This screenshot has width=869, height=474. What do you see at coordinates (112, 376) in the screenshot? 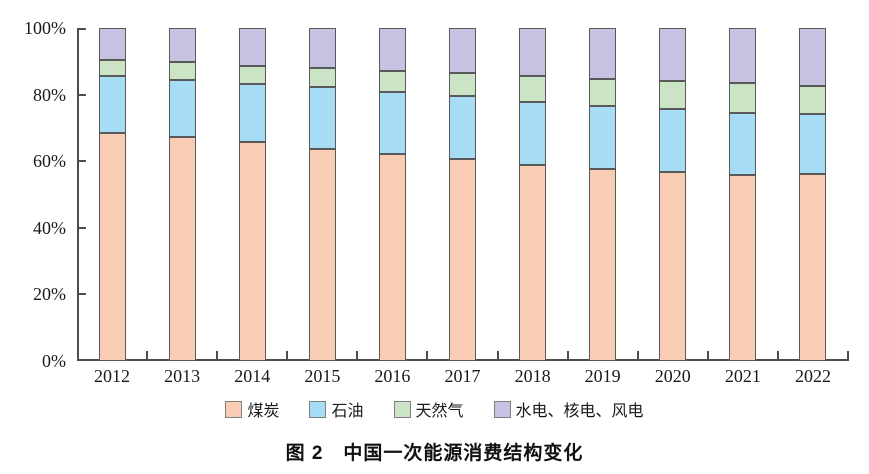
I see `x-axis-year-label: 2012` at bounding box center [112, 376].